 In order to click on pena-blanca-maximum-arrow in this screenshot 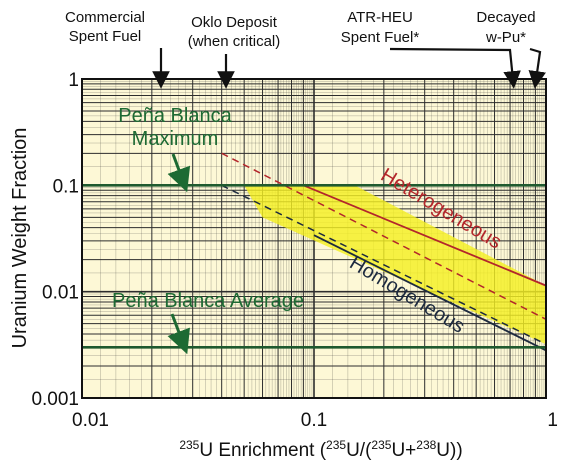, I will do `click(179, 173)`.